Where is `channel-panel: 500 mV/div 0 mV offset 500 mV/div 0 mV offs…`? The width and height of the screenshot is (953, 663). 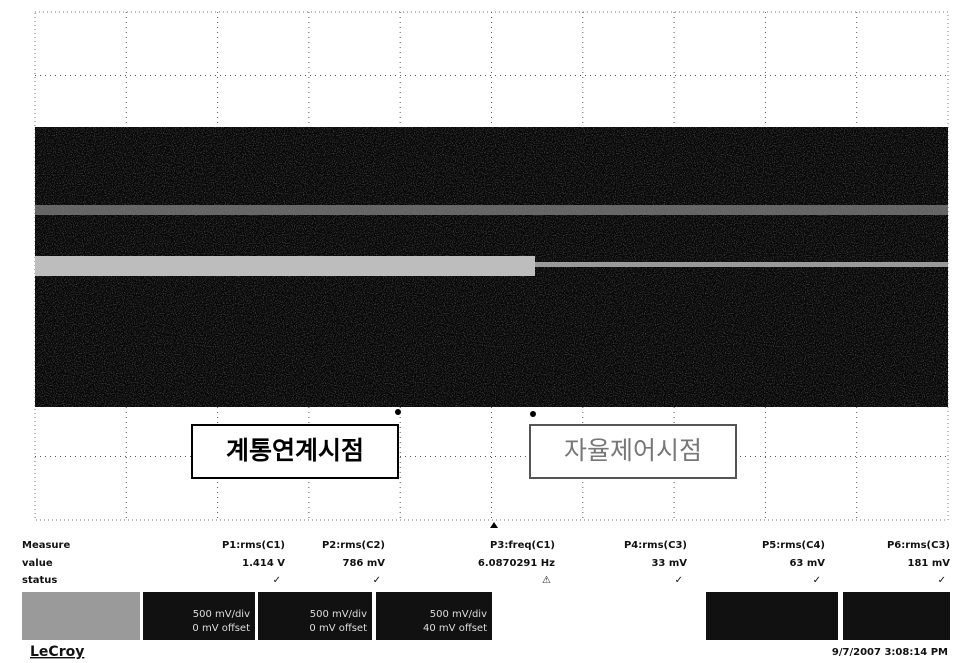
channel-panel: 500 mV/div 0 mV offset 500 mV/div 0 mV offs… is located at coordinates (486, 616).